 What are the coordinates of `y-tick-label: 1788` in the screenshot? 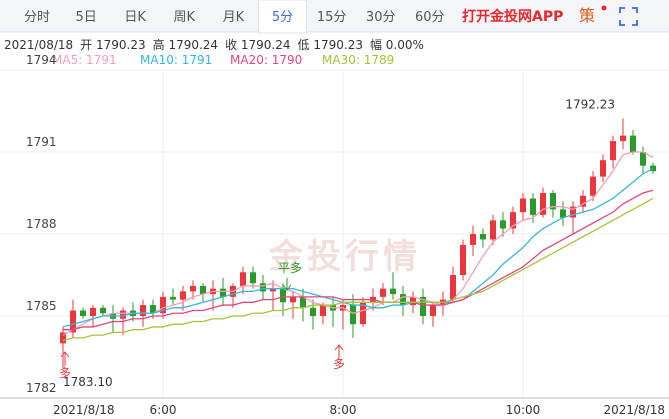 It's located at (41, 224).